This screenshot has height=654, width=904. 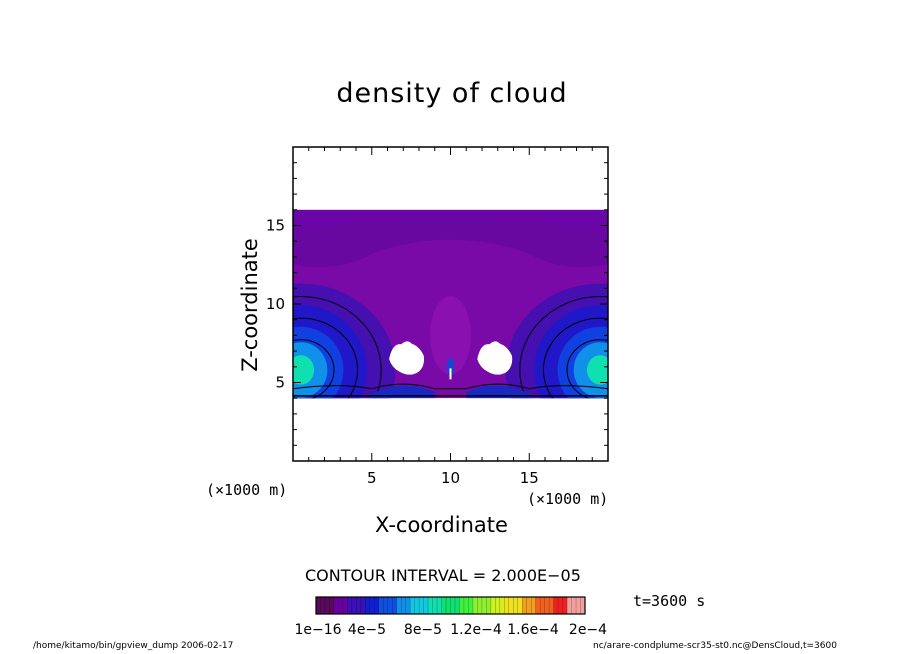 What do you see at coordinates (450, 335) in the screenshot?
I see `central-plume` at bounding box center [450, 335].